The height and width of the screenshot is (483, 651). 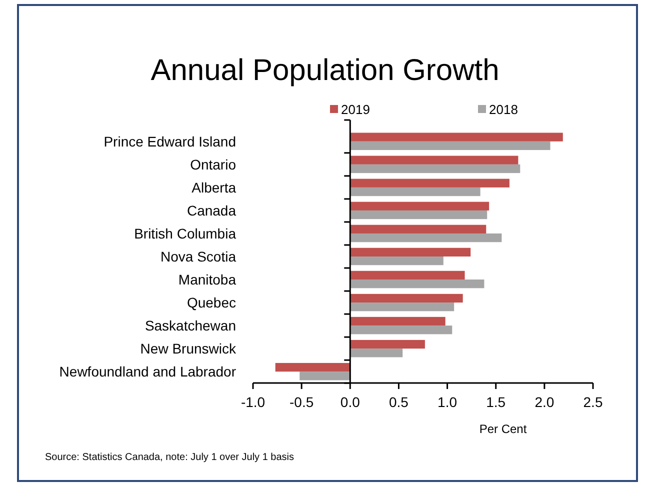 What do you see at coordinates (253, 402) in the screenshot?
I see `x-tick-label: -1.0` at bounding box center [253, 402].